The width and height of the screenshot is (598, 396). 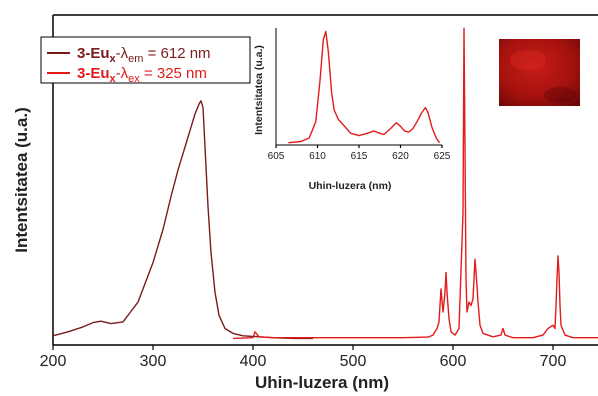 What do you see at coordinates (303, 347) in the screenshot?
I see `x-ticks` at bounding box center [303, 347].